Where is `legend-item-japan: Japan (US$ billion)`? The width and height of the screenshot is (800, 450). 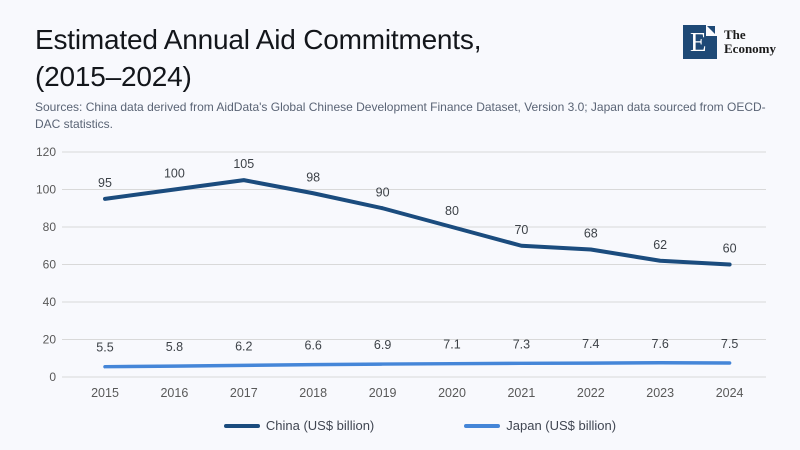
legend-item-japan: Japan (US$ billion) is located at coordinates (540, 425).